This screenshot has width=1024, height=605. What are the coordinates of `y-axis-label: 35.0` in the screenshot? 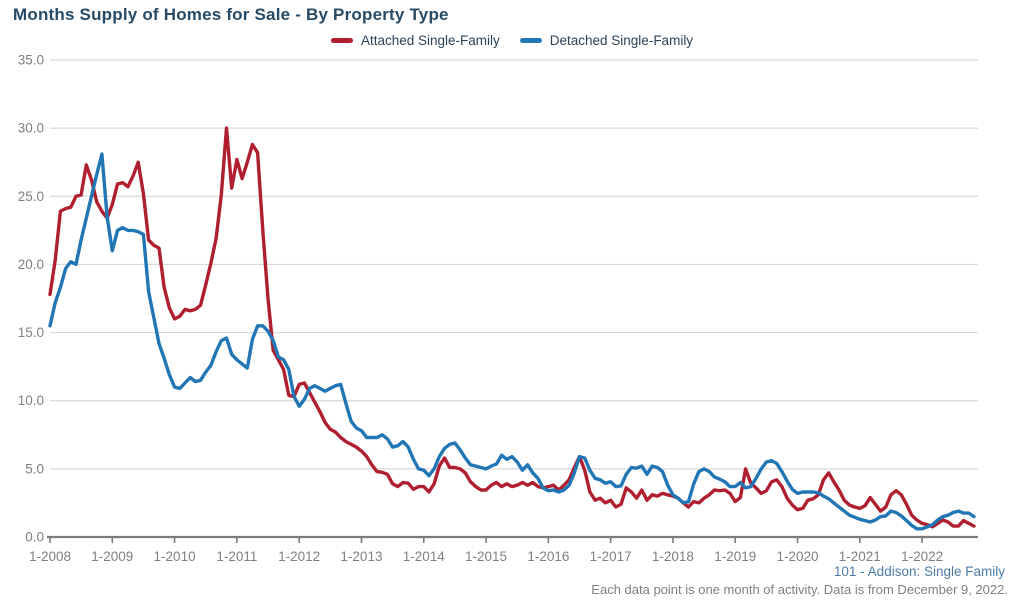 It's located at (31, 60).